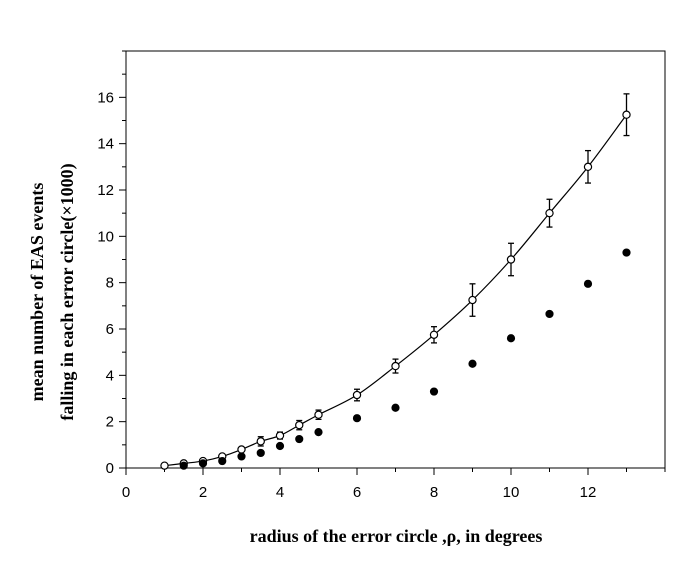  What do you see at coordinates (203, 492) in the screenshot?
I see `x-tick-label: 2` at bounding box center [203, 492].